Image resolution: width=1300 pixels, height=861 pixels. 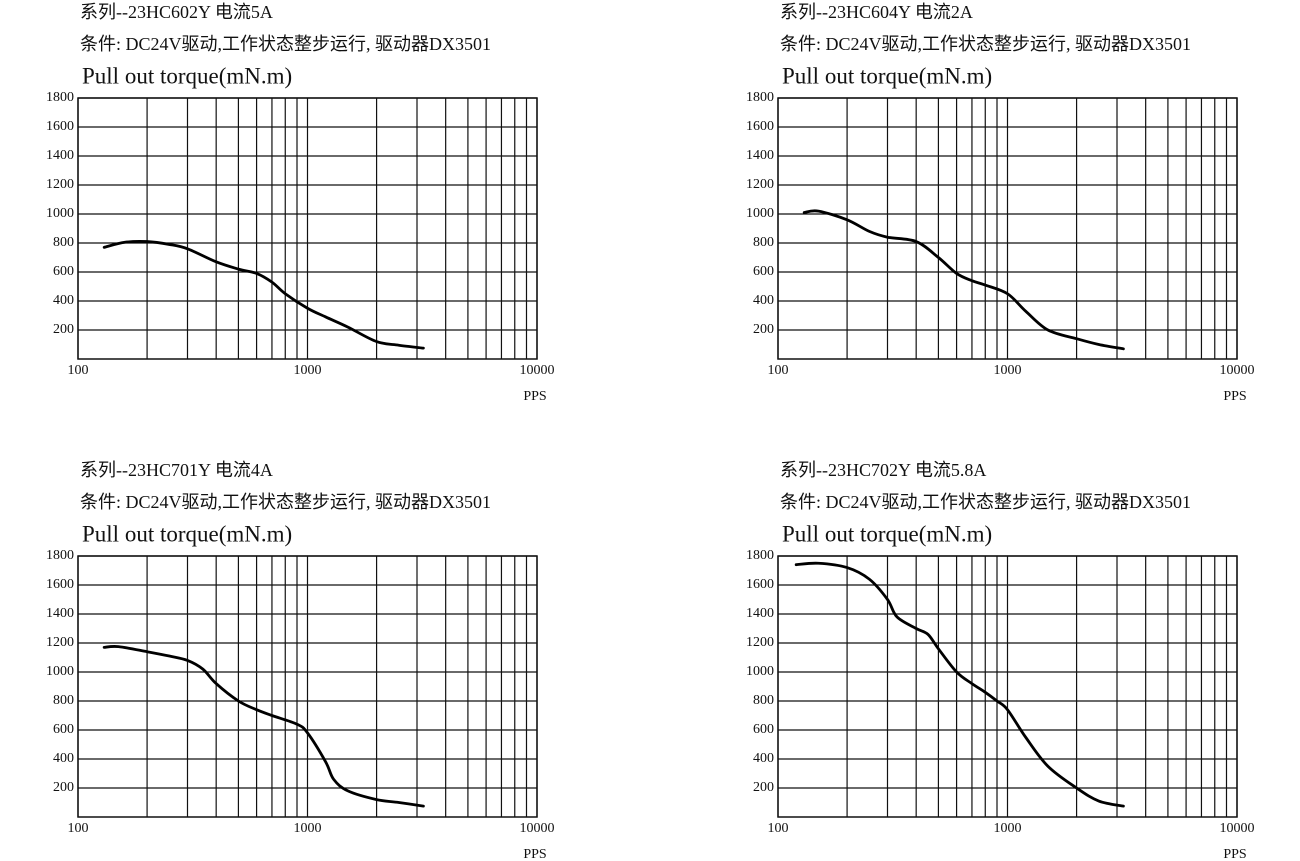 I want to click on chart-title: 系列--23HC602Y 电流5A, so click(x=176, y=12).